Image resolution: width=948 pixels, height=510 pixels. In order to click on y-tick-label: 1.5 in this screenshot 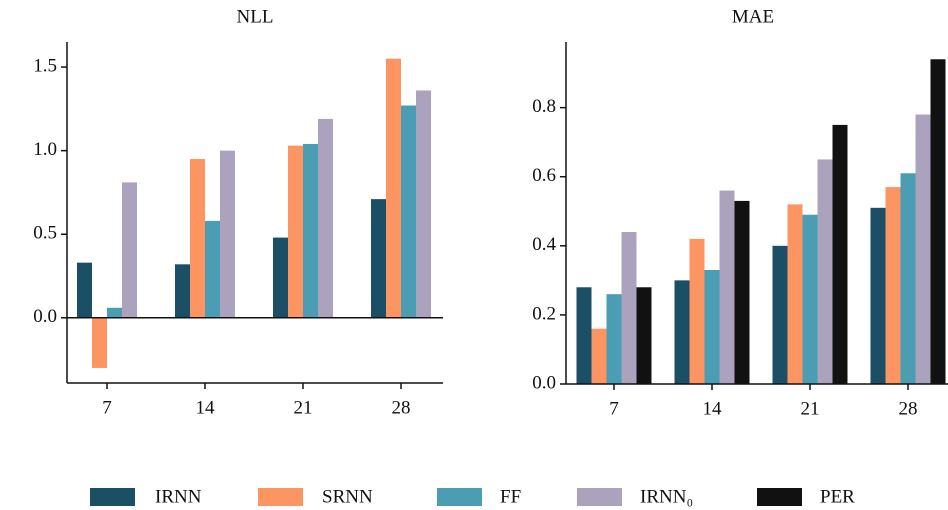, I will do `click(45, 65)`.